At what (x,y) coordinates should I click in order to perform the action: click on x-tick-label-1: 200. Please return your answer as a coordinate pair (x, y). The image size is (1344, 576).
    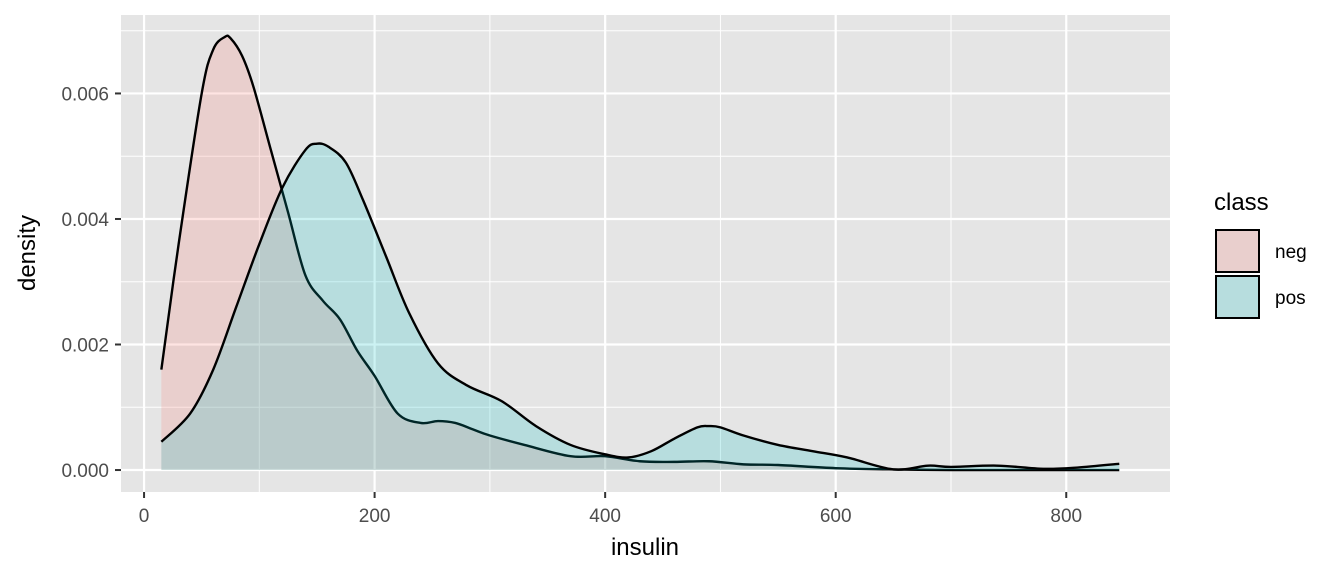
    Looking at the image, I should click on (375, 516).